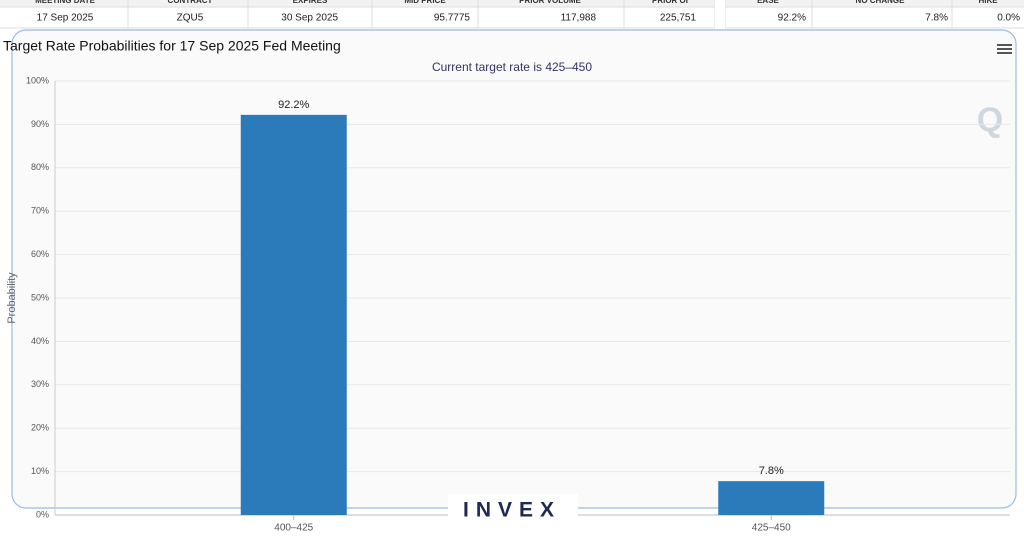 This screenshot has height=538, width=1024. What do you see at coordinates (293, 105) in the screenshot?
I see `data-label: 92.2%` at bounding box center [293, 105].